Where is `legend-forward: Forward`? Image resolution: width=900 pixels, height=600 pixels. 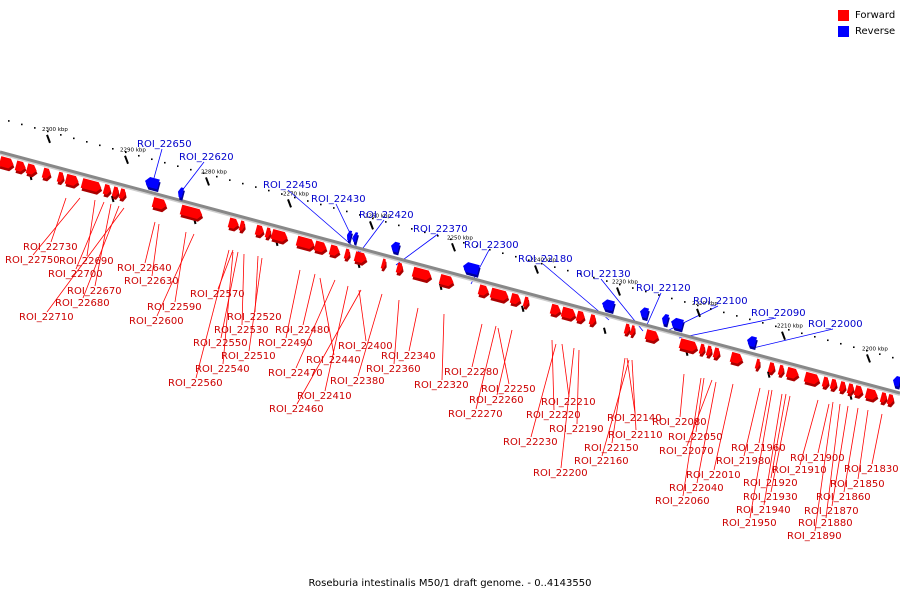 legend-forward: Forward is located at coordinates (866, 15).